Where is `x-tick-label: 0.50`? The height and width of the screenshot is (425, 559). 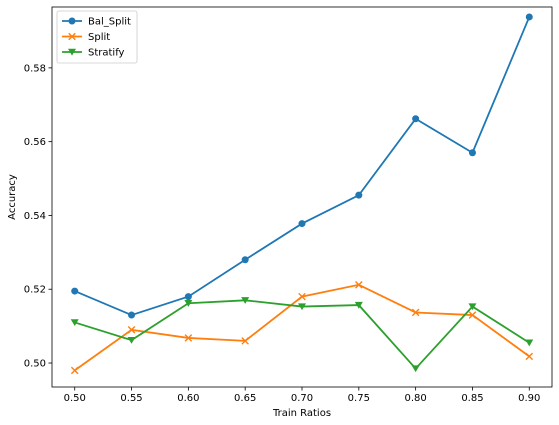 x-tick-label: 0.50 is located at coordinates (75, 398).